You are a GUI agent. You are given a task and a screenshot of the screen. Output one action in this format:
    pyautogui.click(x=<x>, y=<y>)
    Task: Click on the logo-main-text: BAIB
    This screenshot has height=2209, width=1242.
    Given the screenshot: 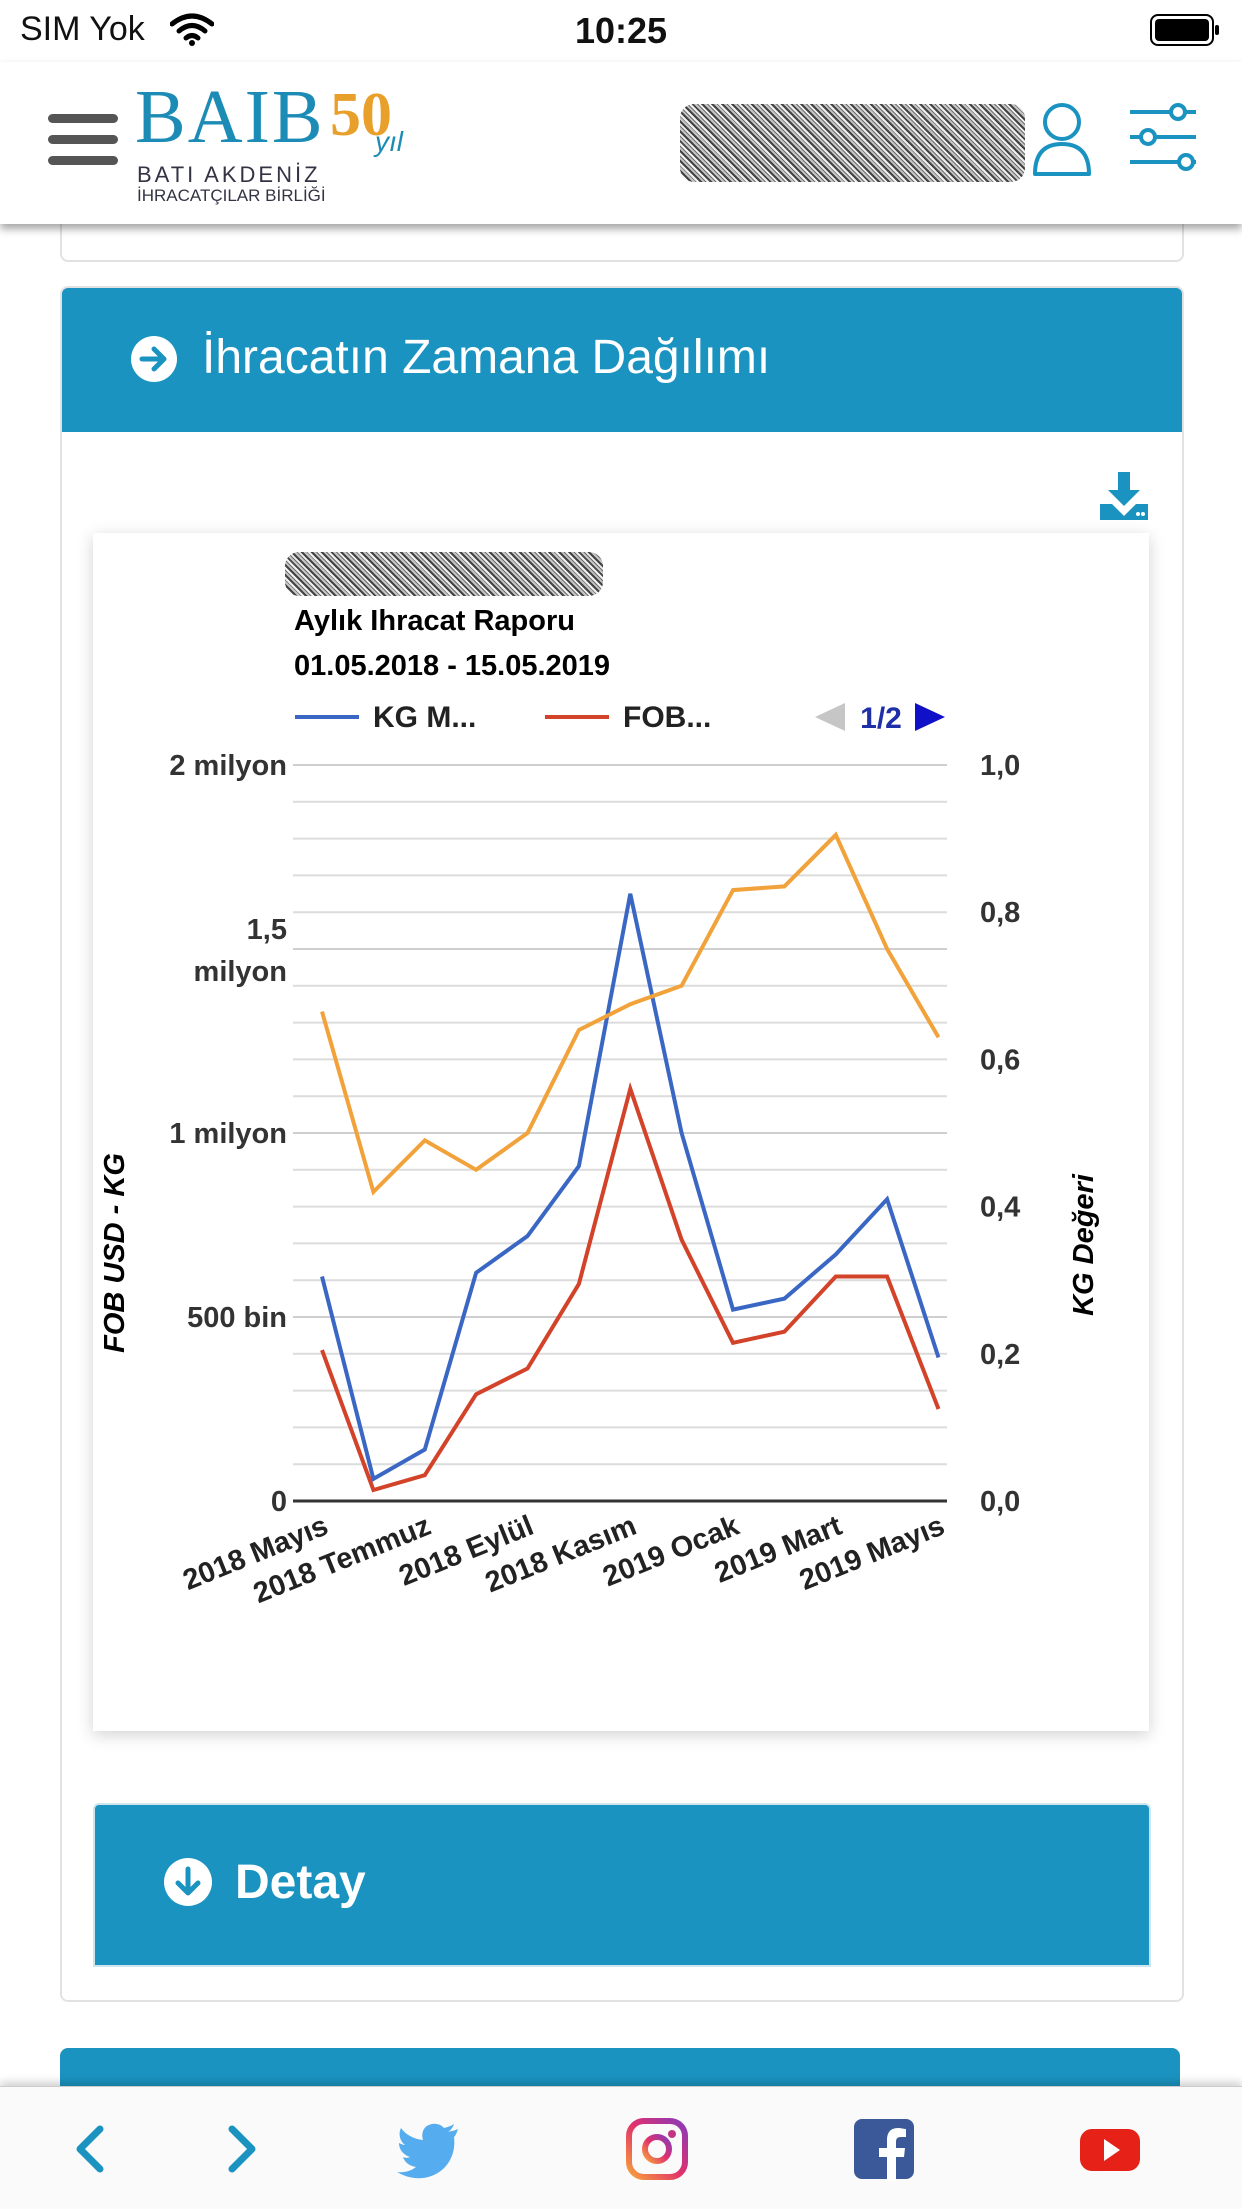 What is the action you would take?
    pyautogui.click(x=230, y=117)
    